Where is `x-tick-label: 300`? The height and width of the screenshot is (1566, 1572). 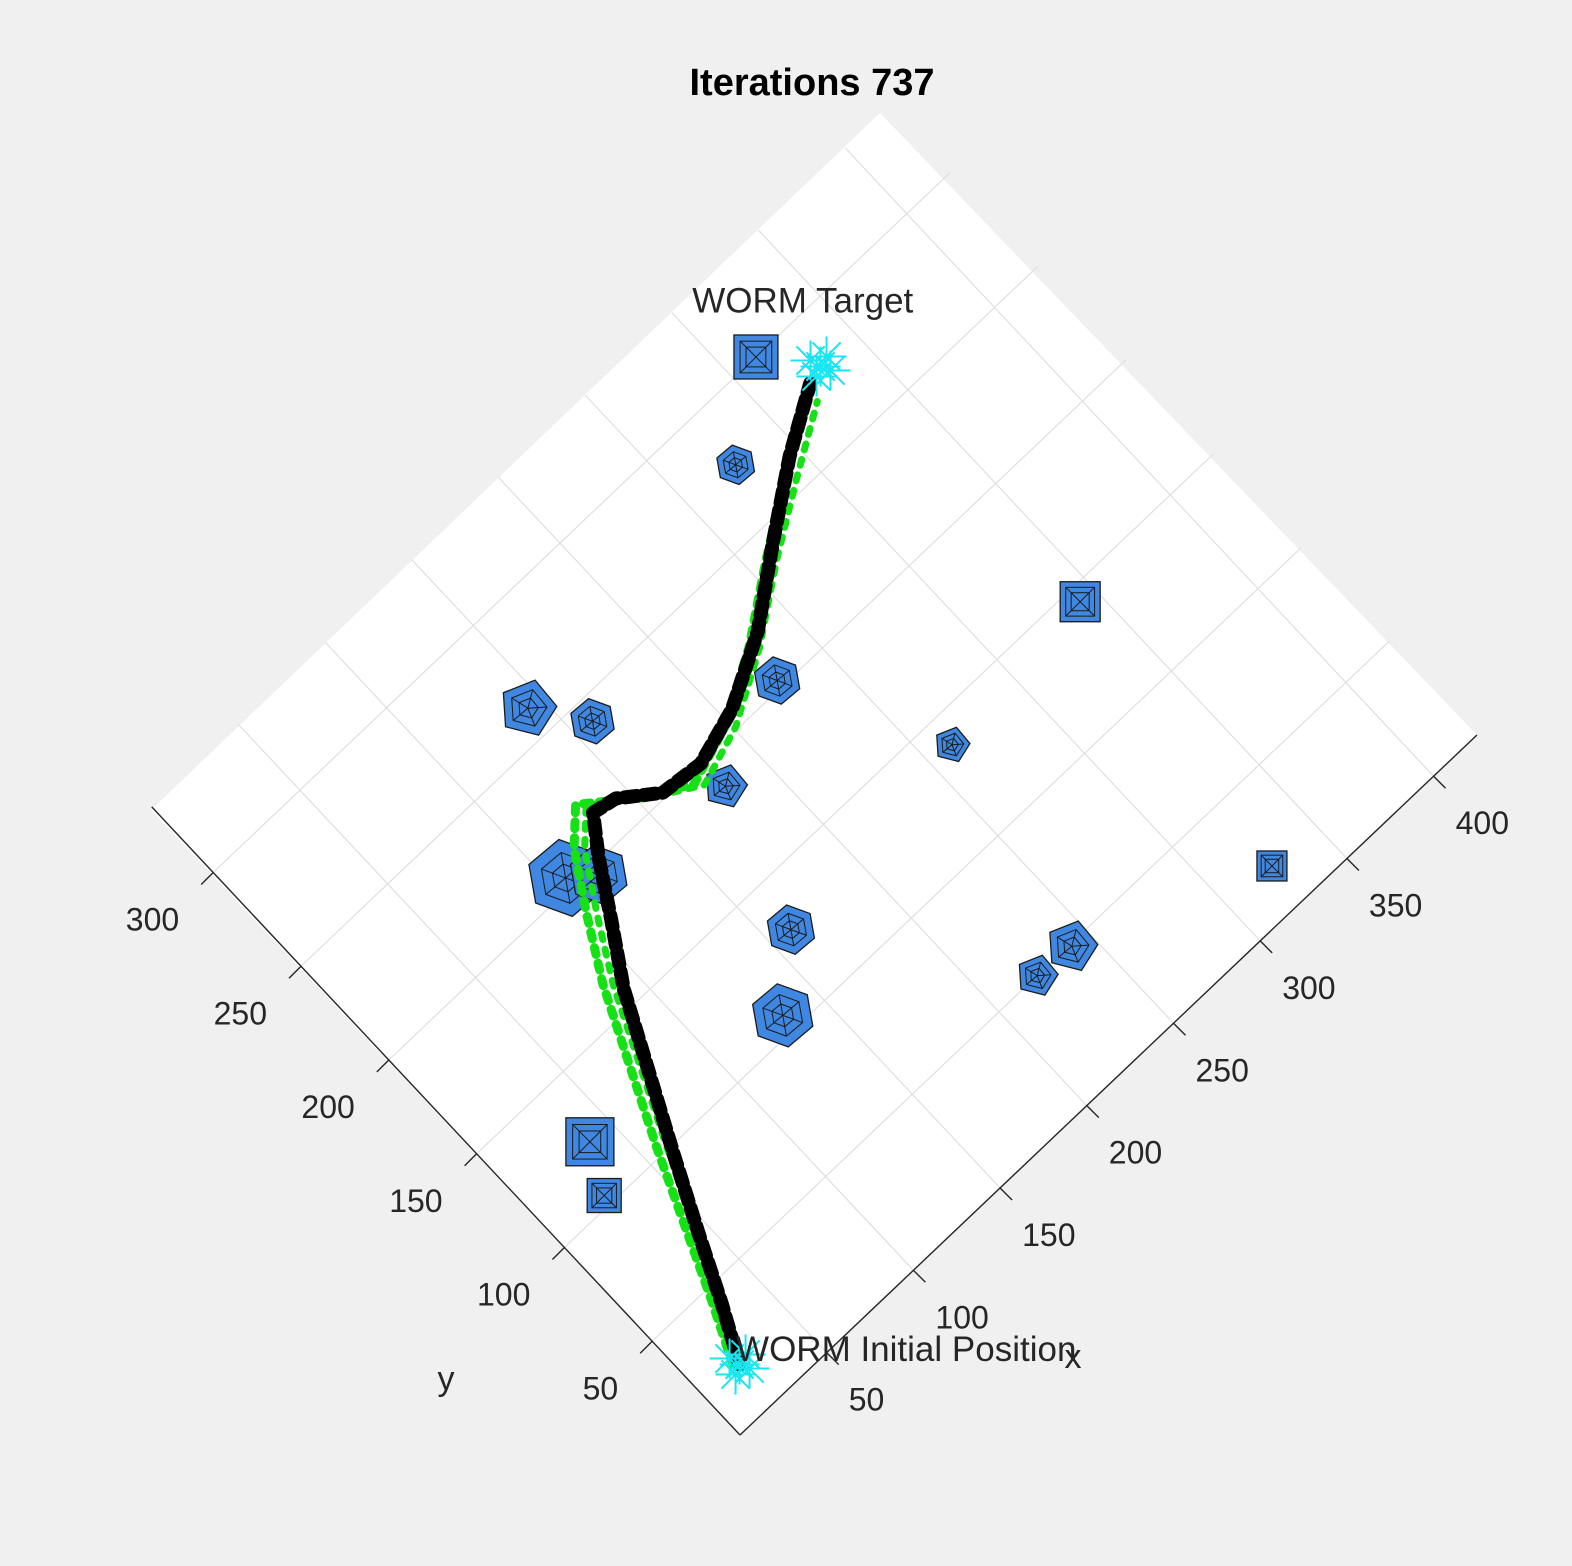
x-tick-label: 300 is located at coordinates (1308, 988).